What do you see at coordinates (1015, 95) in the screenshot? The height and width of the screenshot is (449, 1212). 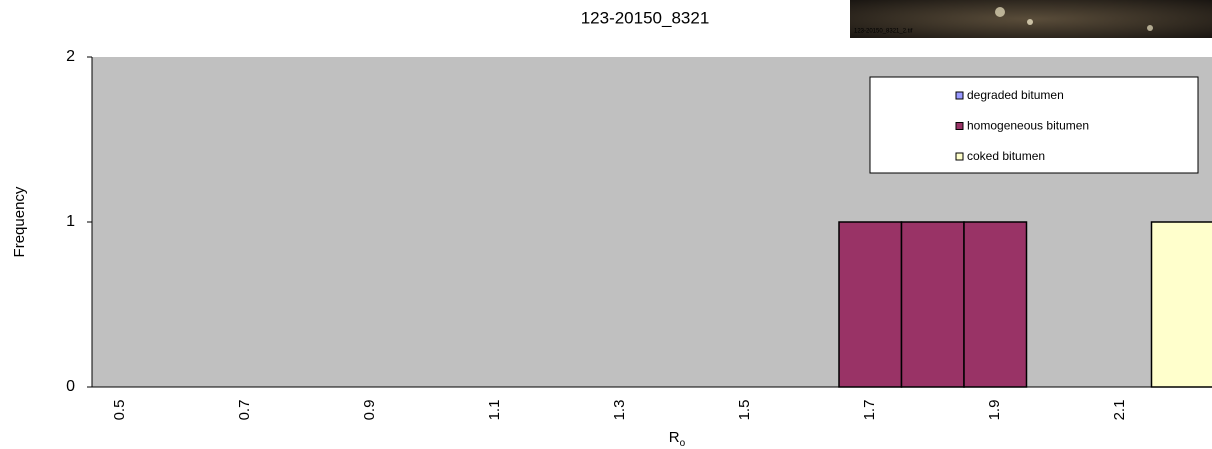 I see `legend-label: degraded bitumen` at bounding box center [1015, 95].